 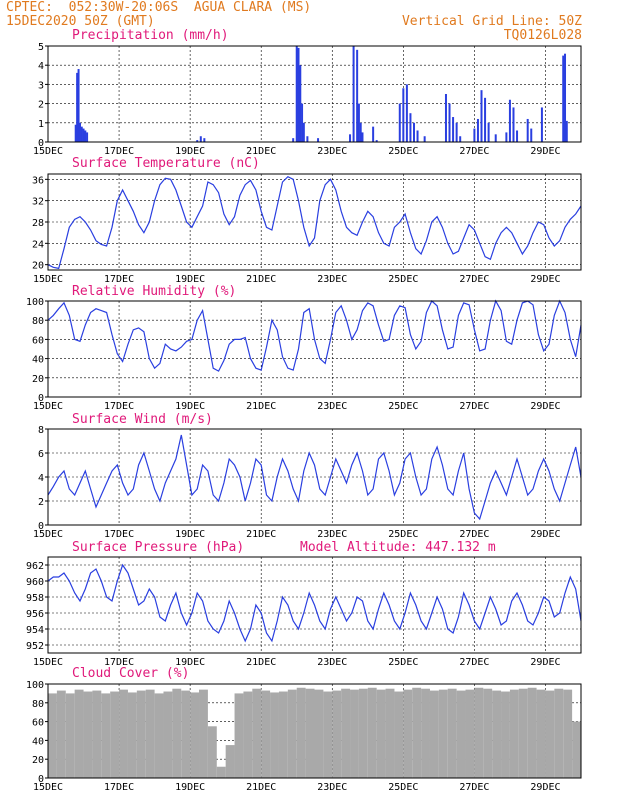 I want to click on pressure-x-tick-label: 25DEC, so click(x=403, y=662).